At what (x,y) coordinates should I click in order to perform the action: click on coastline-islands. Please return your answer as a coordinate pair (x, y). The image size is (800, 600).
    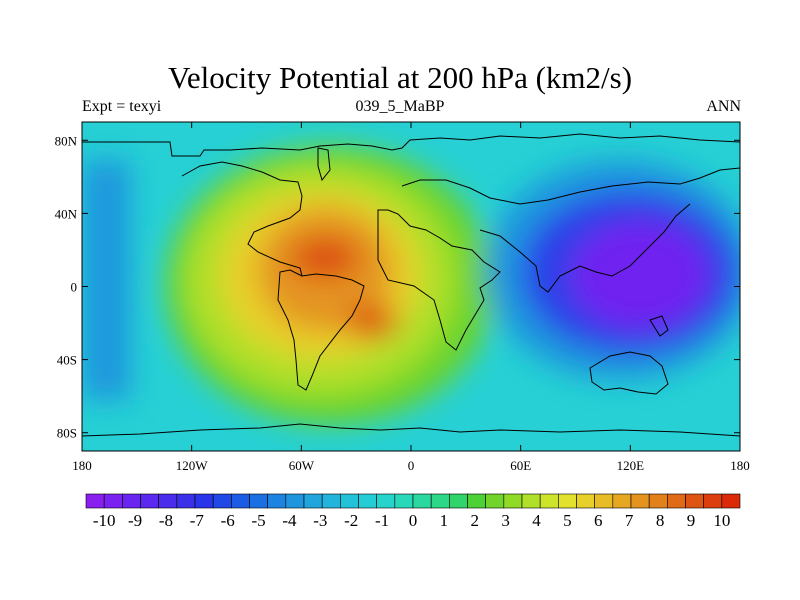
    Looking at the image, I should click on (659, 326).